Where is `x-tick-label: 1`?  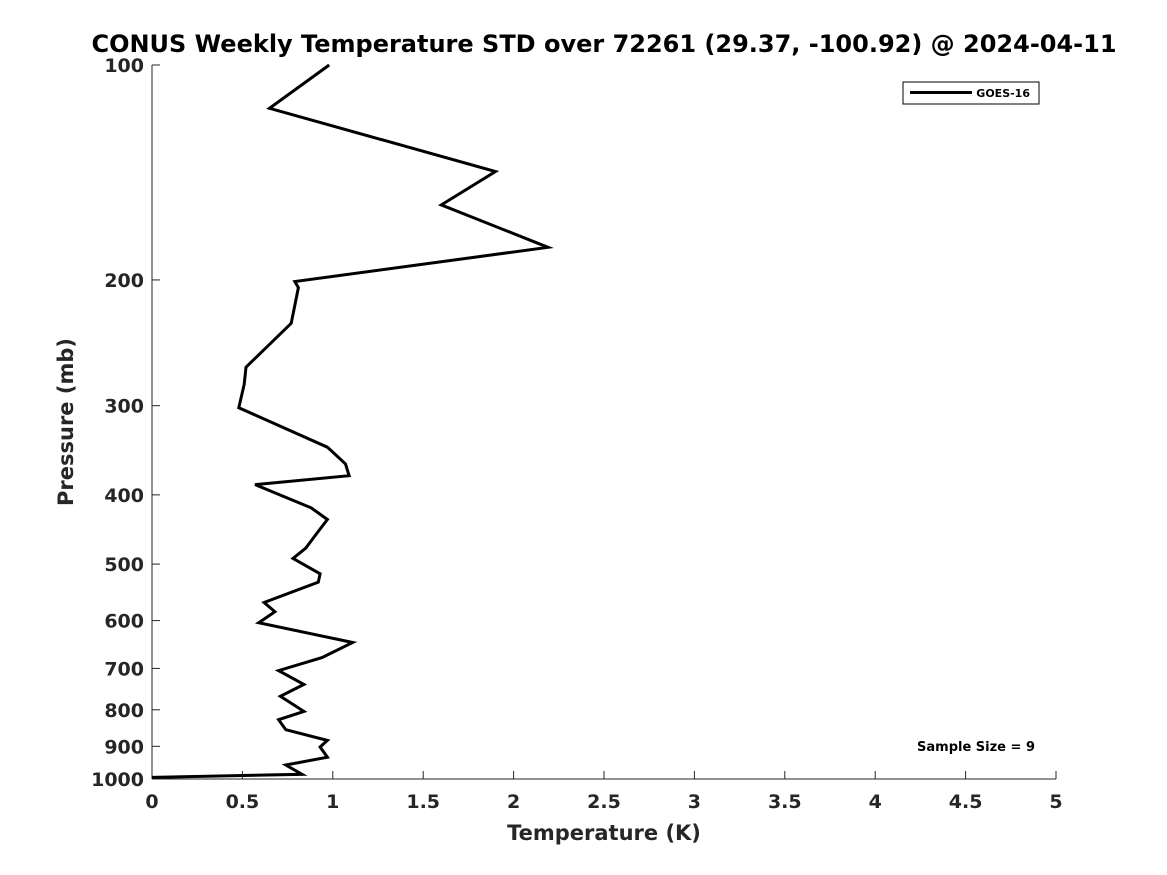 x-tick-label: 1 is located at coordinates (332, 802).